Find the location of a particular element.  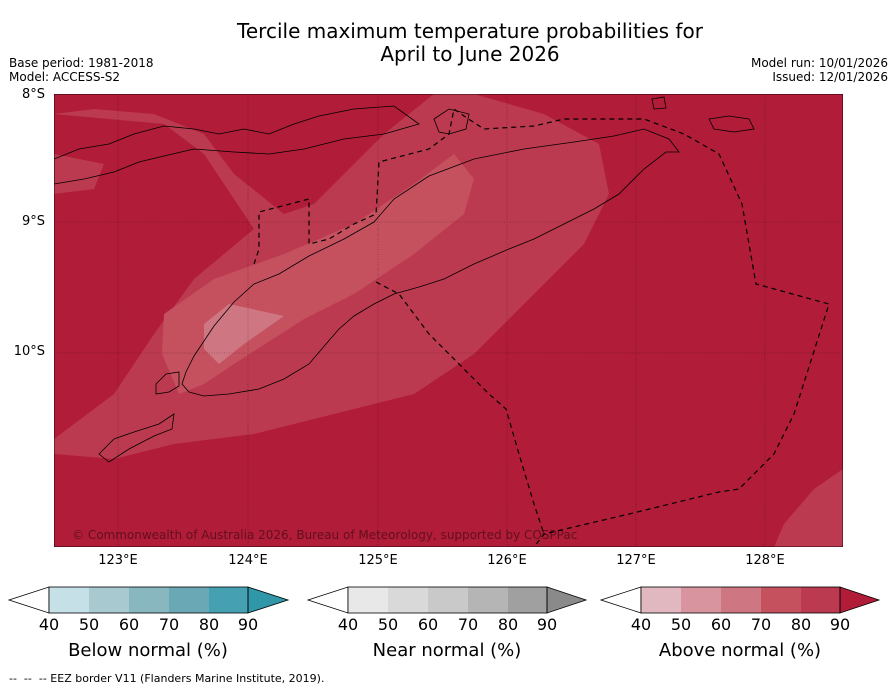

lon-label-125e: 125°E is located at coordinates (378, 560).